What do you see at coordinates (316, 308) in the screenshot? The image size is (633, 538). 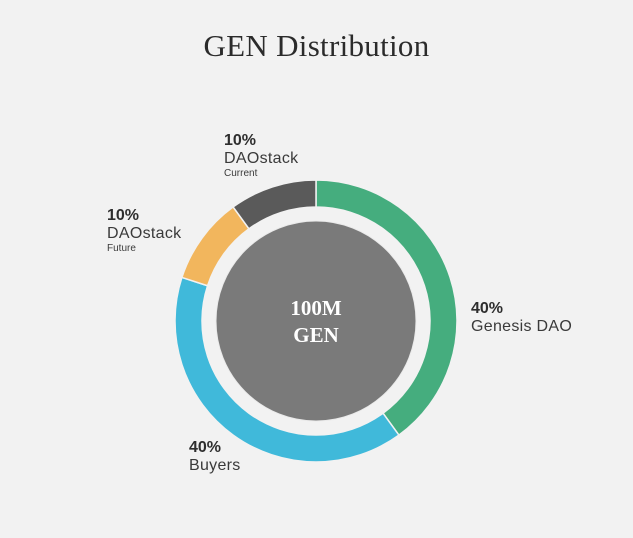 I see `center-value: 100M` at bounding box center [316, 308].